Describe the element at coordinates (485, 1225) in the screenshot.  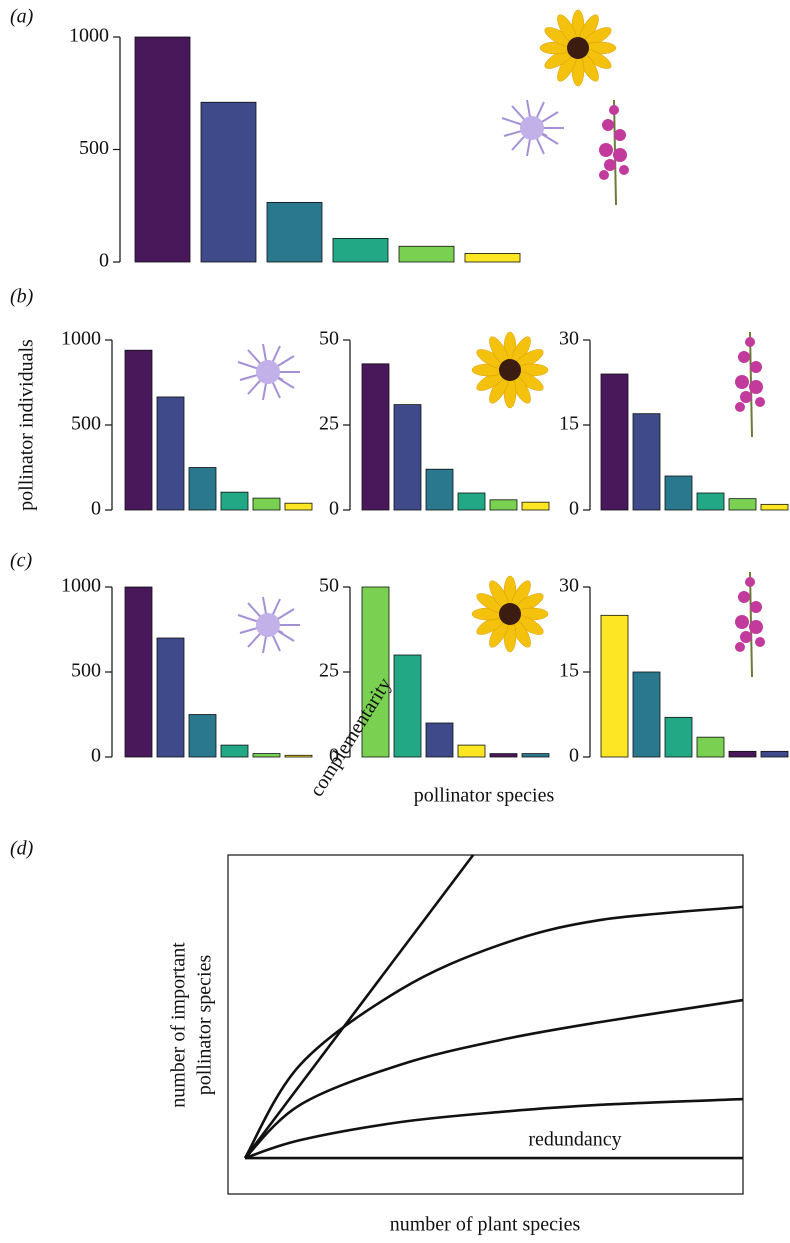
I see `x-axis-label: number of plant species` at that location.